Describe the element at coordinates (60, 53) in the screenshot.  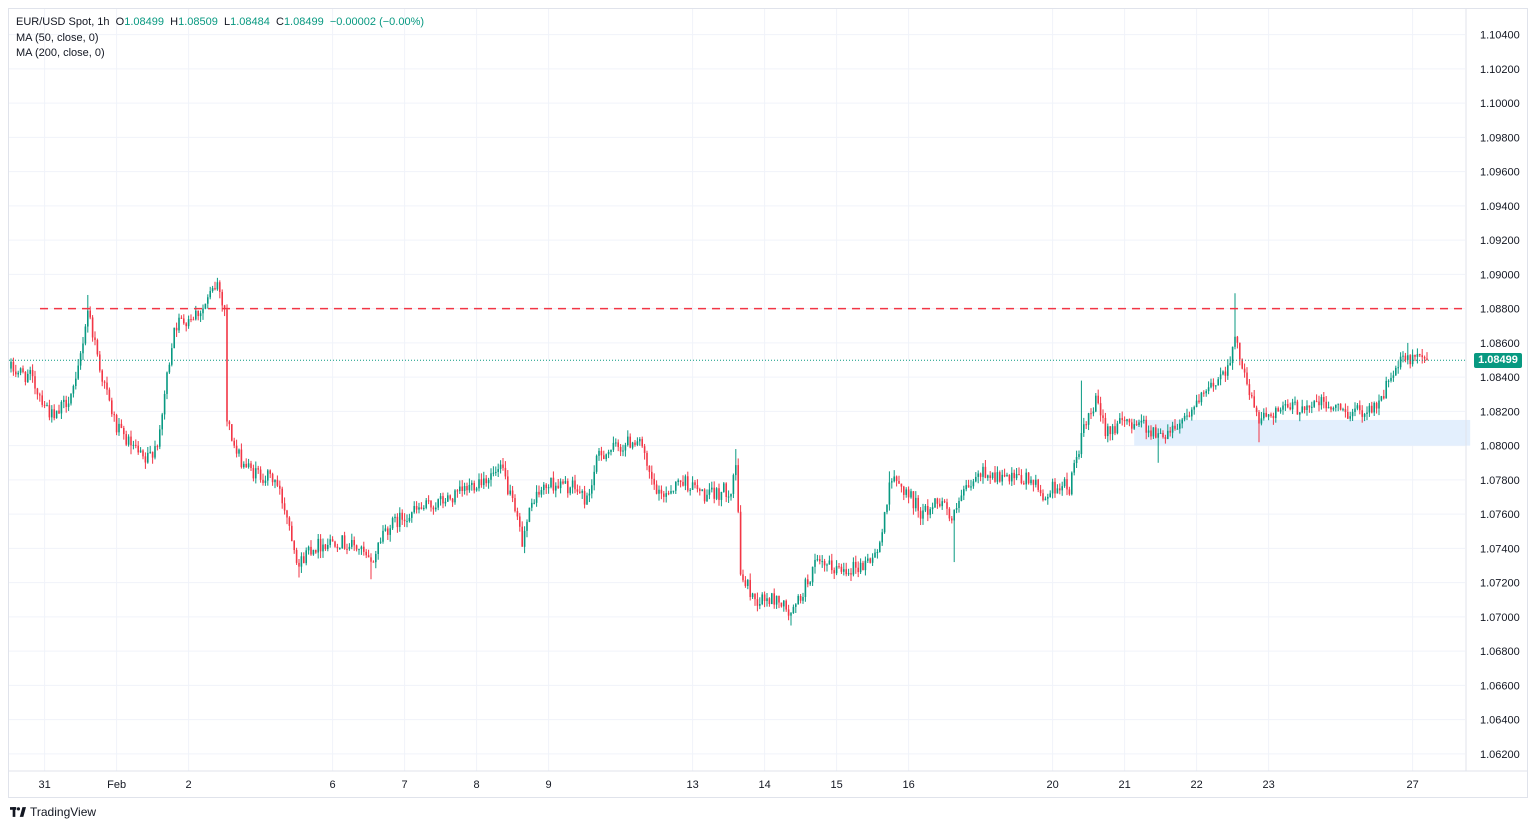
I see `ma200-indicator-label: MA (200, close, 0)` at that location.